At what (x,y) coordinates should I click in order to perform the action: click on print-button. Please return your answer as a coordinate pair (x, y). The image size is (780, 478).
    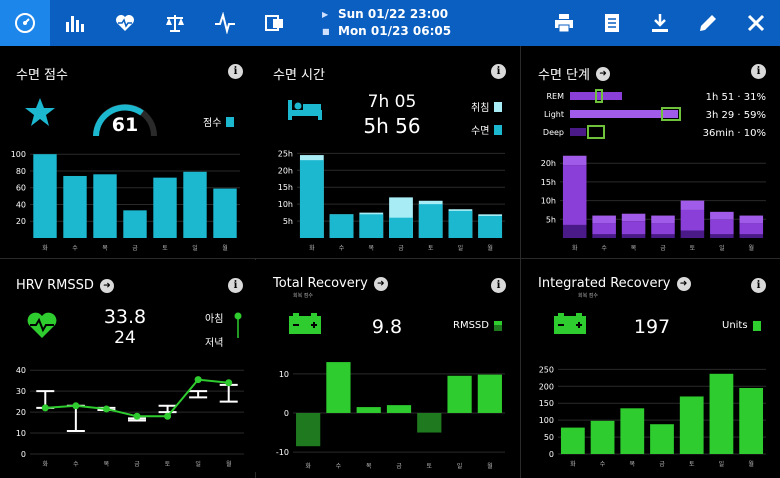
    Looking at the image, I should click on (564, 23).